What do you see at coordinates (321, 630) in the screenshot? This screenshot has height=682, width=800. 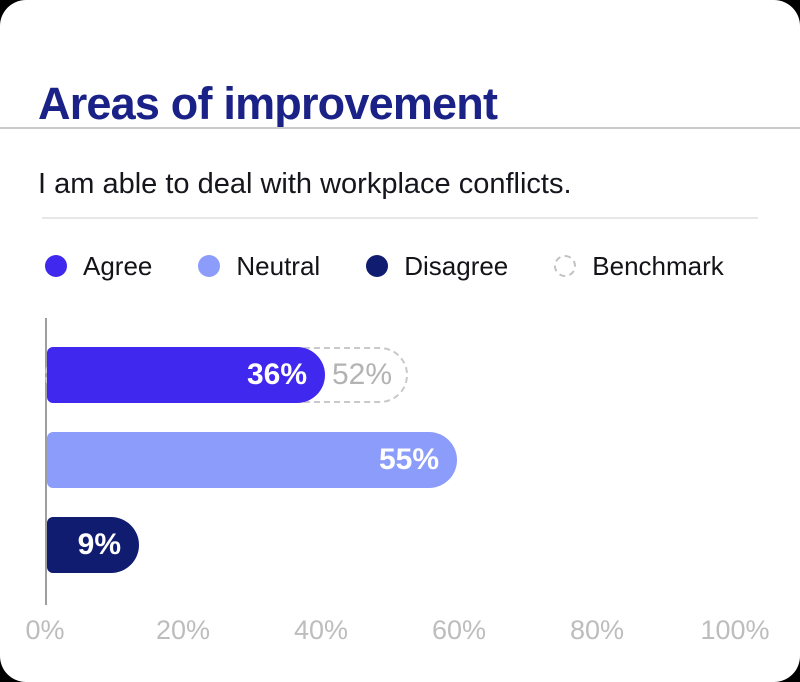 I see `x-tick-label: 40%` at bounding box center [321, 630].